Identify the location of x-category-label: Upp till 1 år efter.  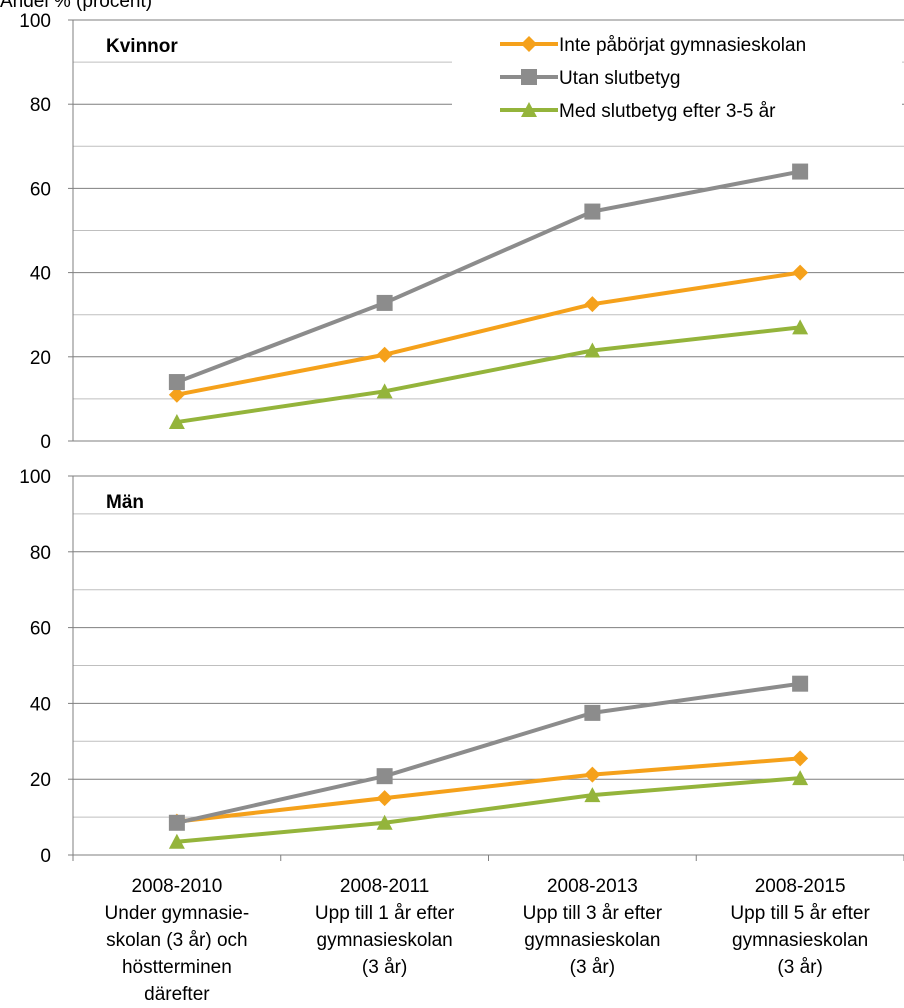
(385, 913).